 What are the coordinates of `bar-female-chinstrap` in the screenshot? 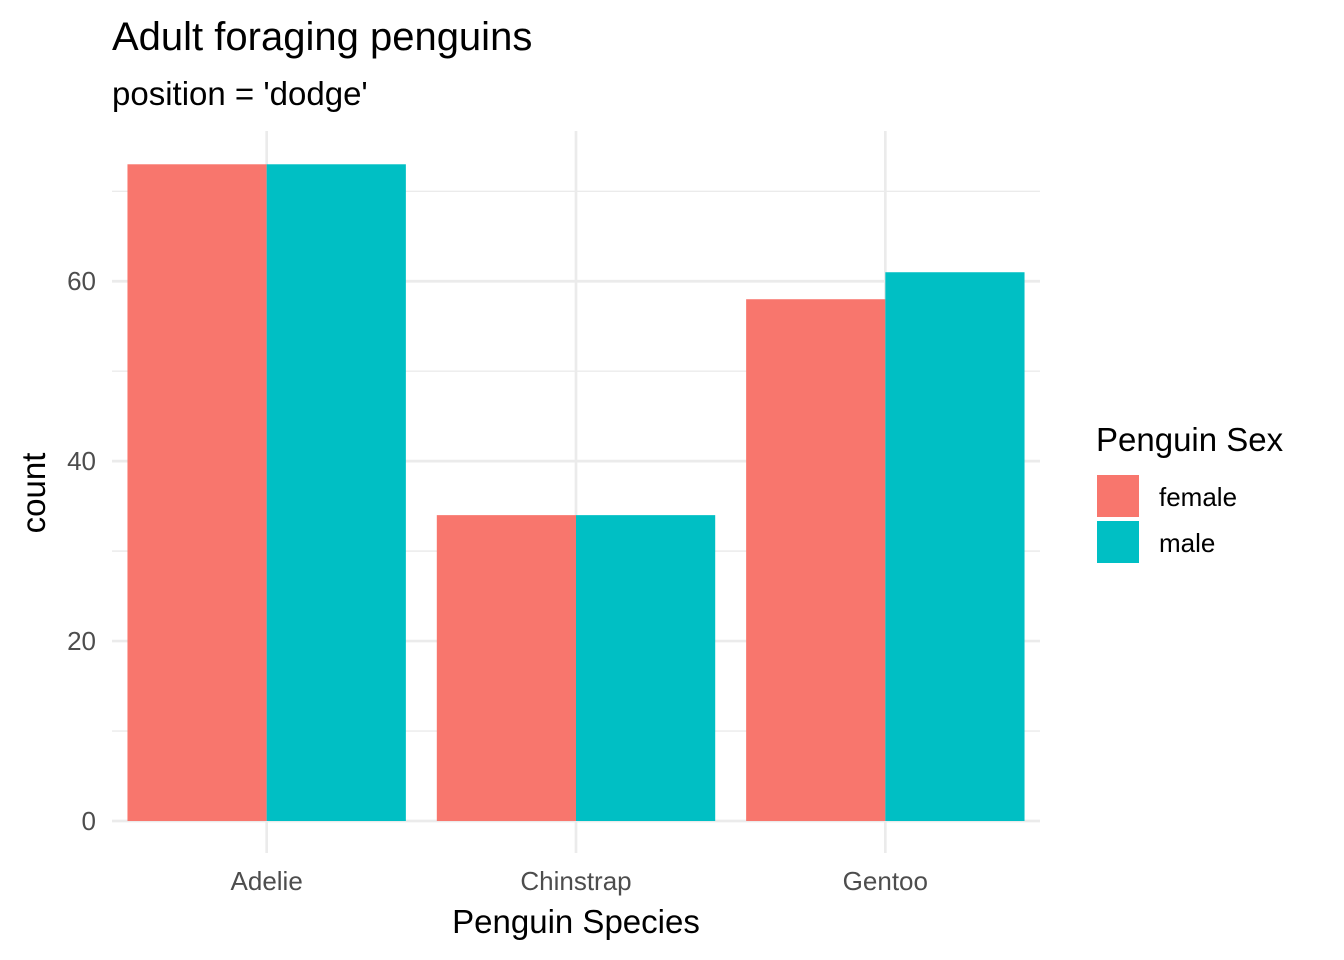 It's located at (506, 668).